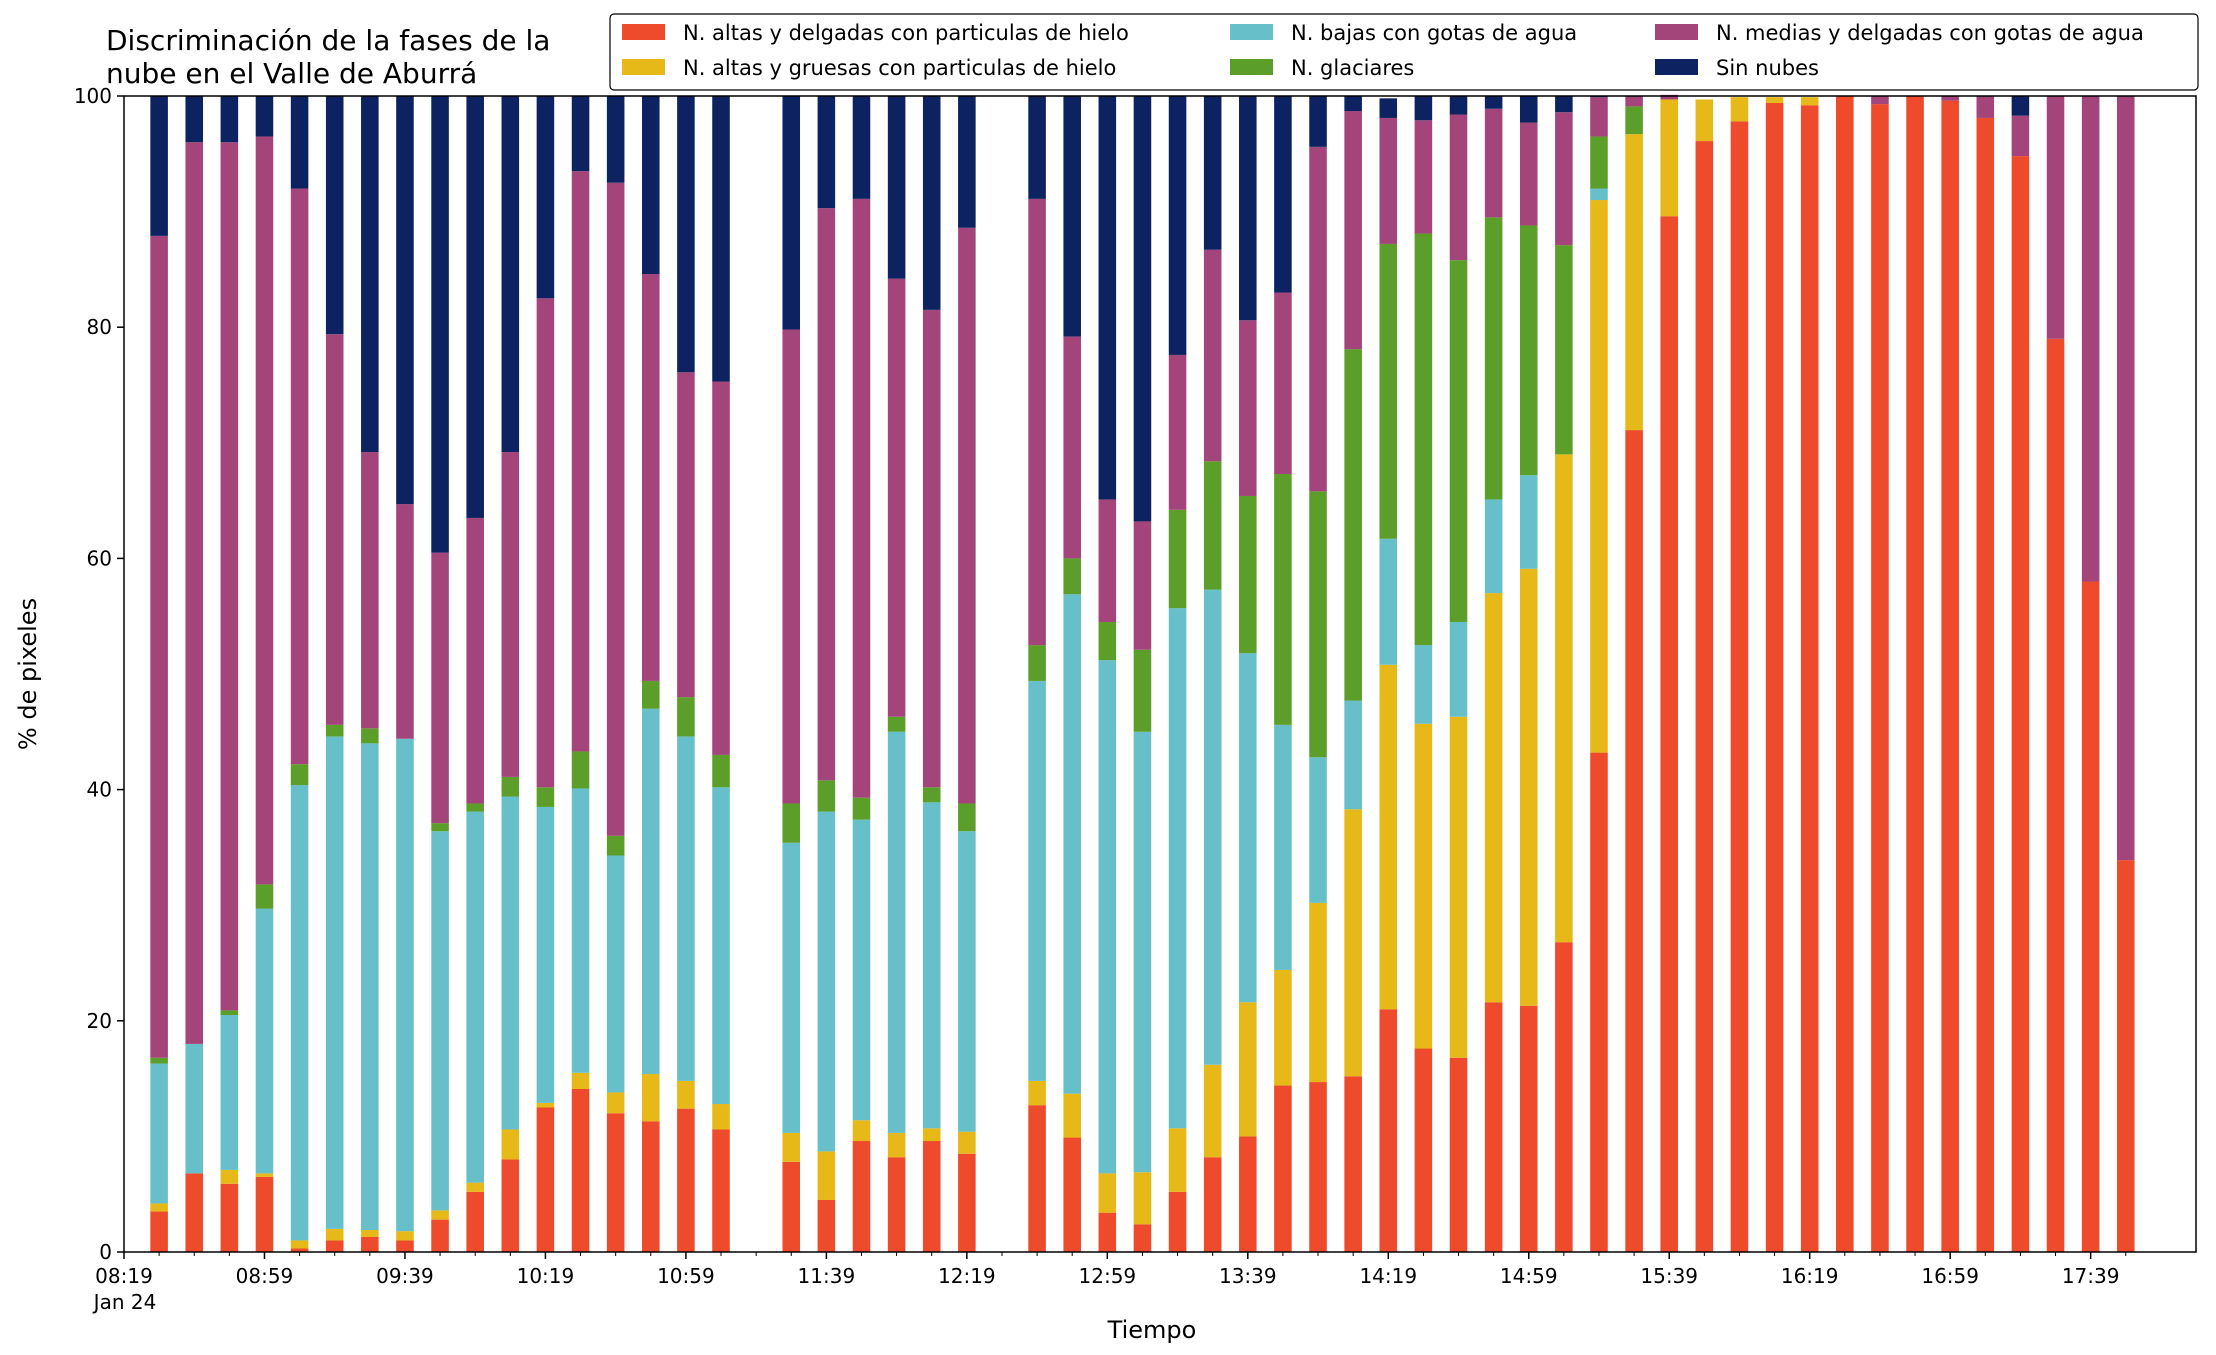 Image resolution: width=2216 pixels, height=1355 pixels. Describe the element at coordinates (1528, 1128) in the screenshot. I see `bar-segment-s0-b37` at that location.